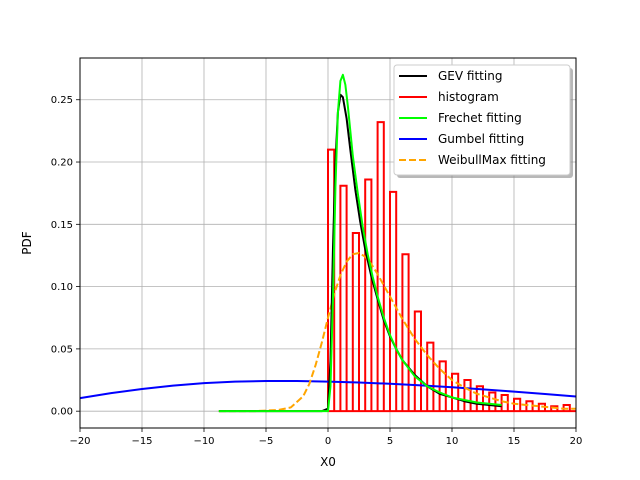  What do you see at coordinates (328, 390) in the screenshot?
I see `gumbel-fitting-line` at bounding box center [328, 390].